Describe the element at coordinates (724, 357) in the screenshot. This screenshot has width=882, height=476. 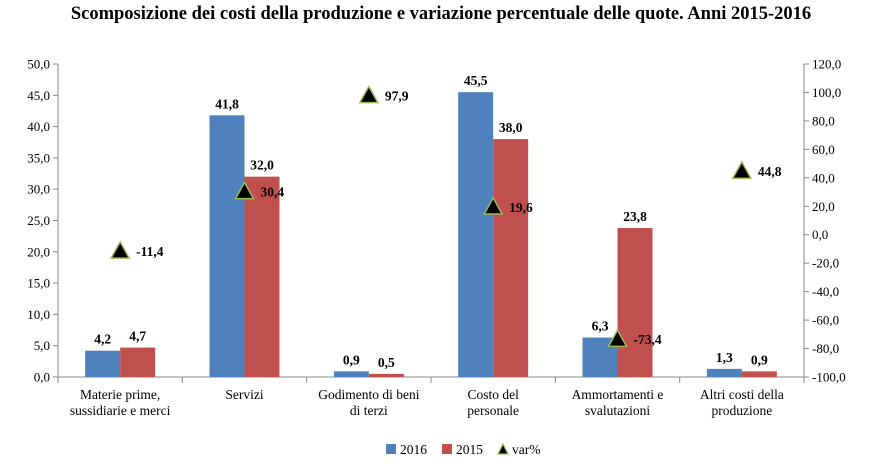
I see `data-label-2016: 1,3` at that location.